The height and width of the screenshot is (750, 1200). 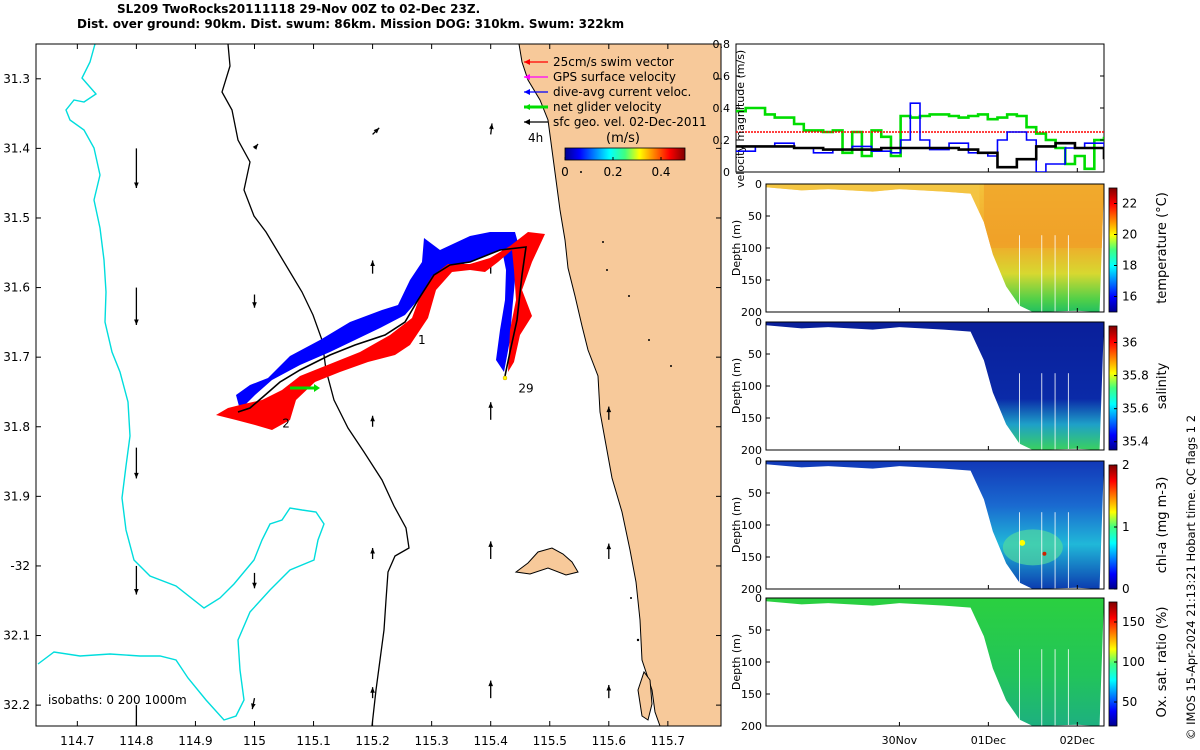 I want to click on map-y-tick-label: 31.8, so click(x=16, y=427).